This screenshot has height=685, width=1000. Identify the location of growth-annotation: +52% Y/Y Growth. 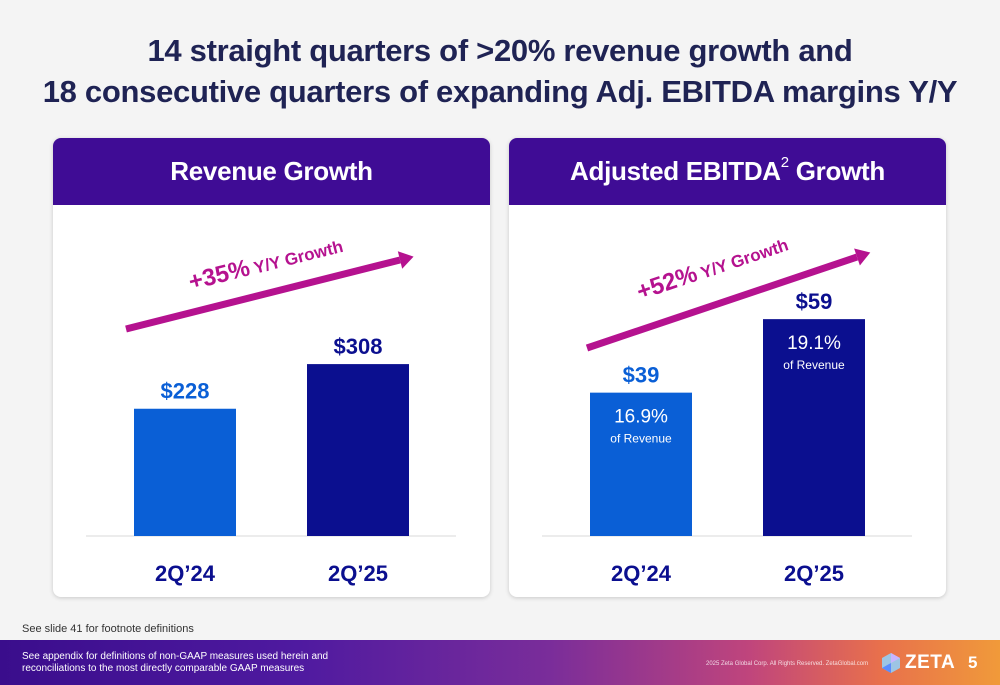
(712, 268).